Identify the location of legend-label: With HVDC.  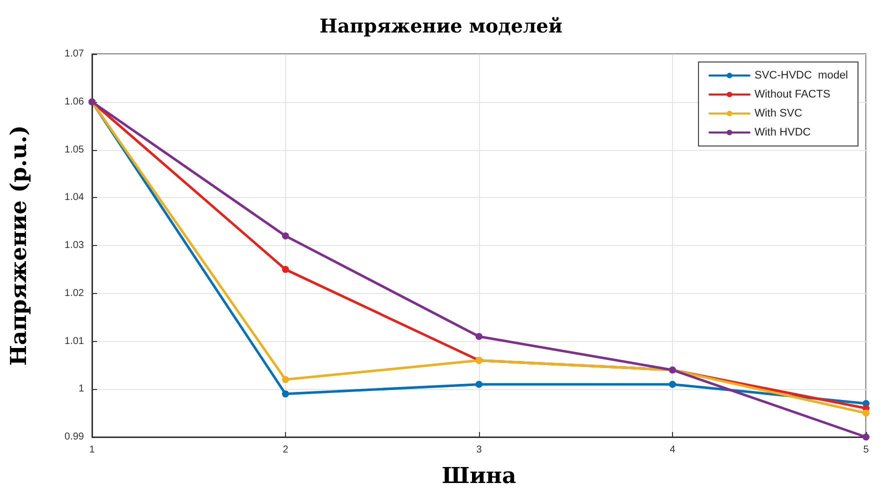
(782, 132).